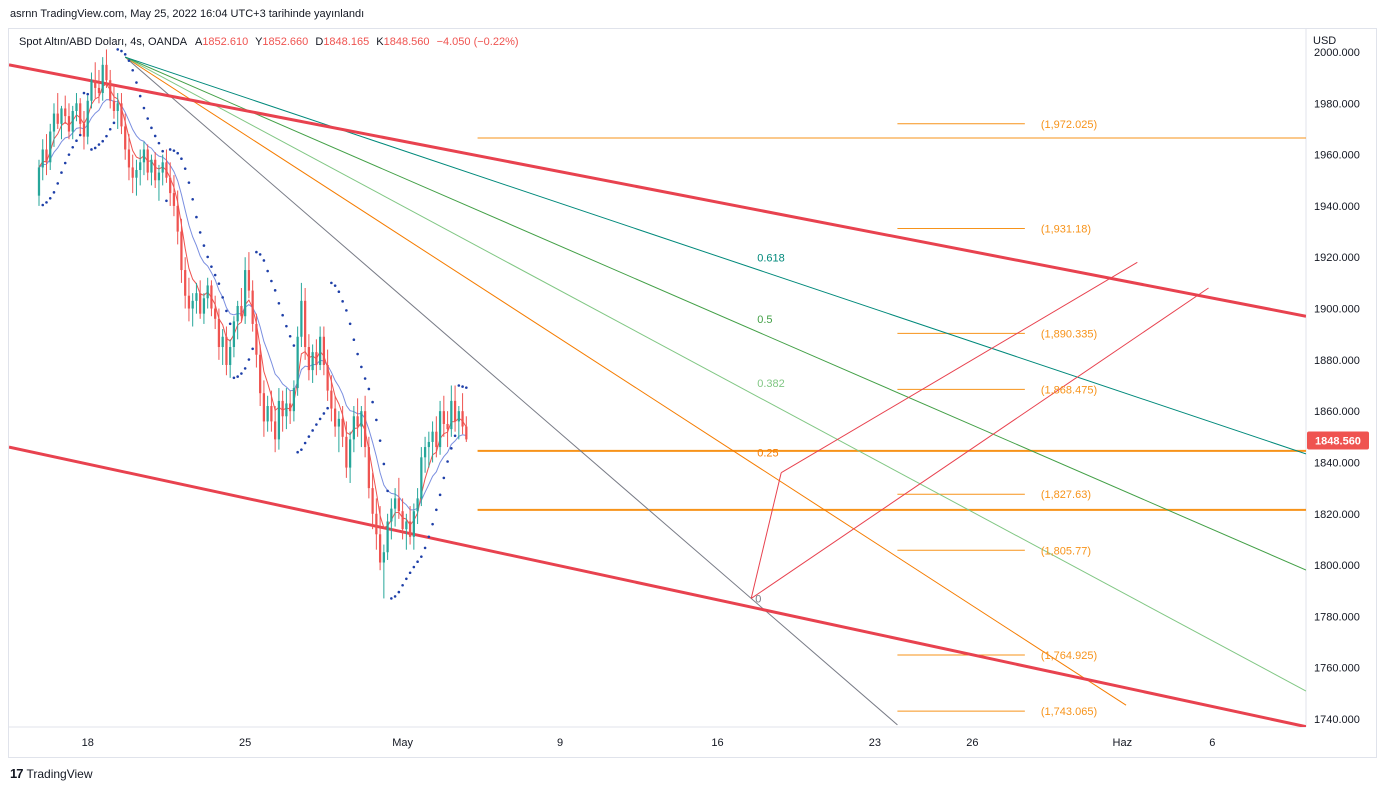  I want to click on time-tick-label: 18, so click(88, 743).